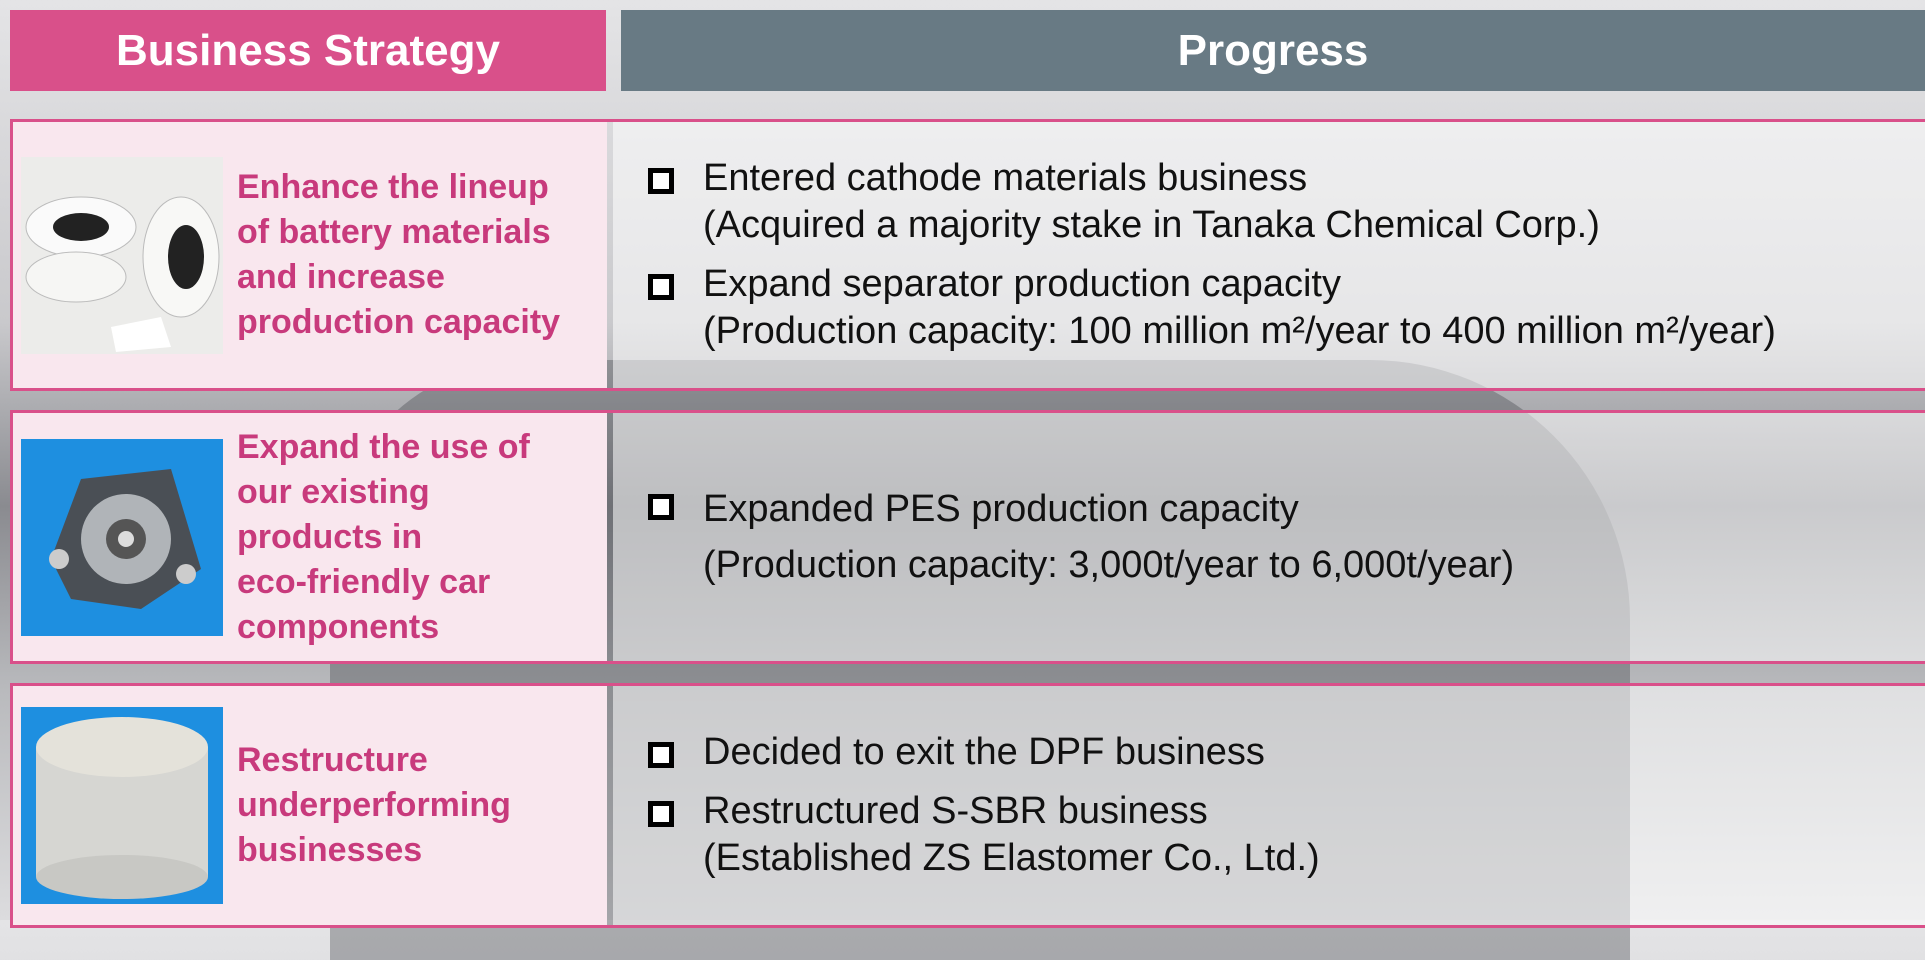 Image resolution: width=1925 pixels, height=960 pixels. Describe the element at coordinates (393, 187) in the screenshot. I see `strategy-line: Enhance the lineup` at that location.